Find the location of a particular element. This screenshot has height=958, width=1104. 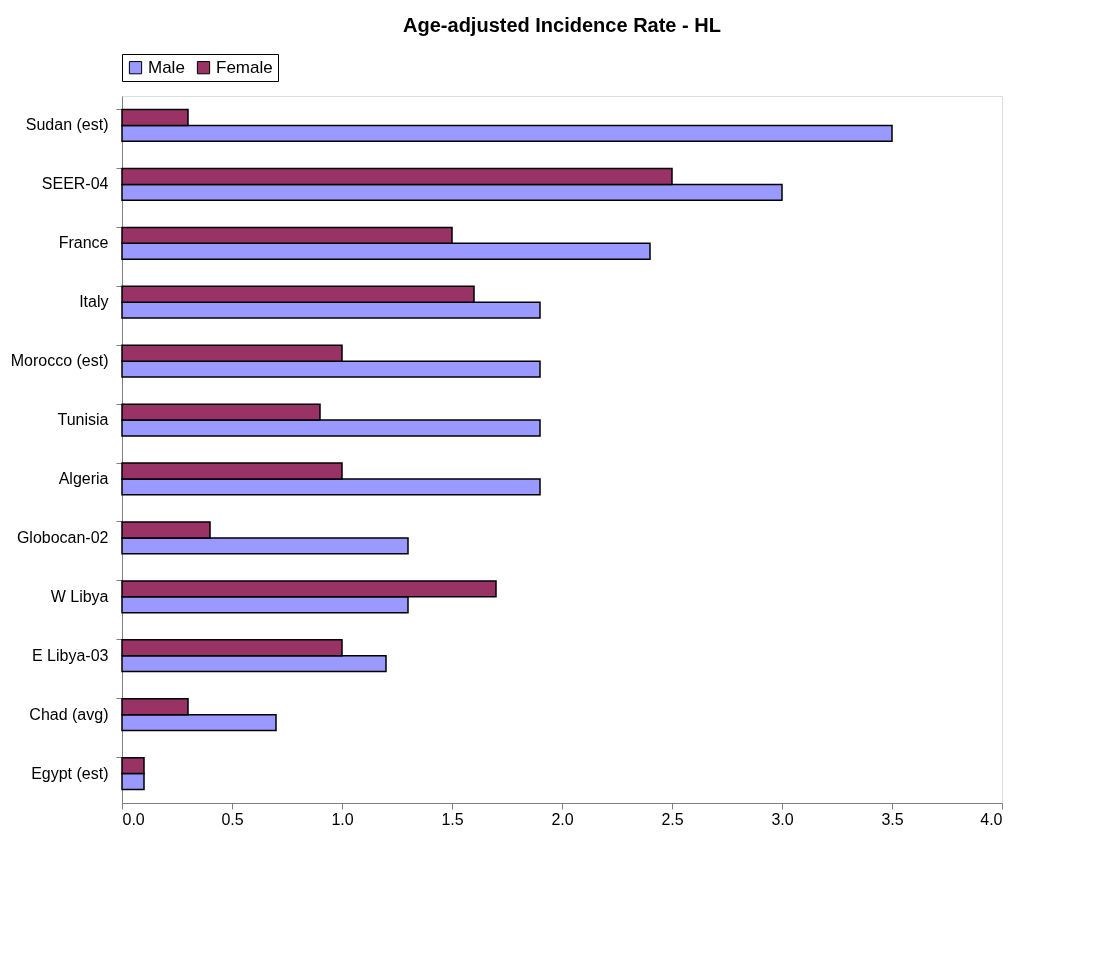

y-tick-label: France is located at coordinates (83, 243).